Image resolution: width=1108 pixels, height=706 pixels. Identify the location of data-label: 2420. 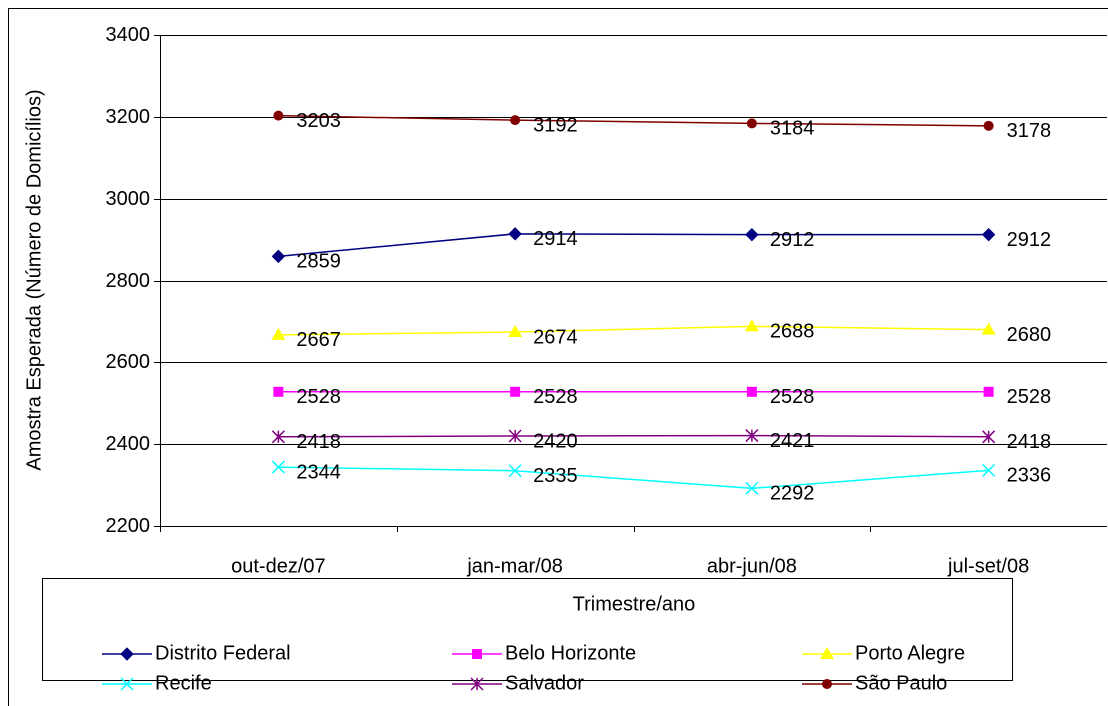
(555, 441).